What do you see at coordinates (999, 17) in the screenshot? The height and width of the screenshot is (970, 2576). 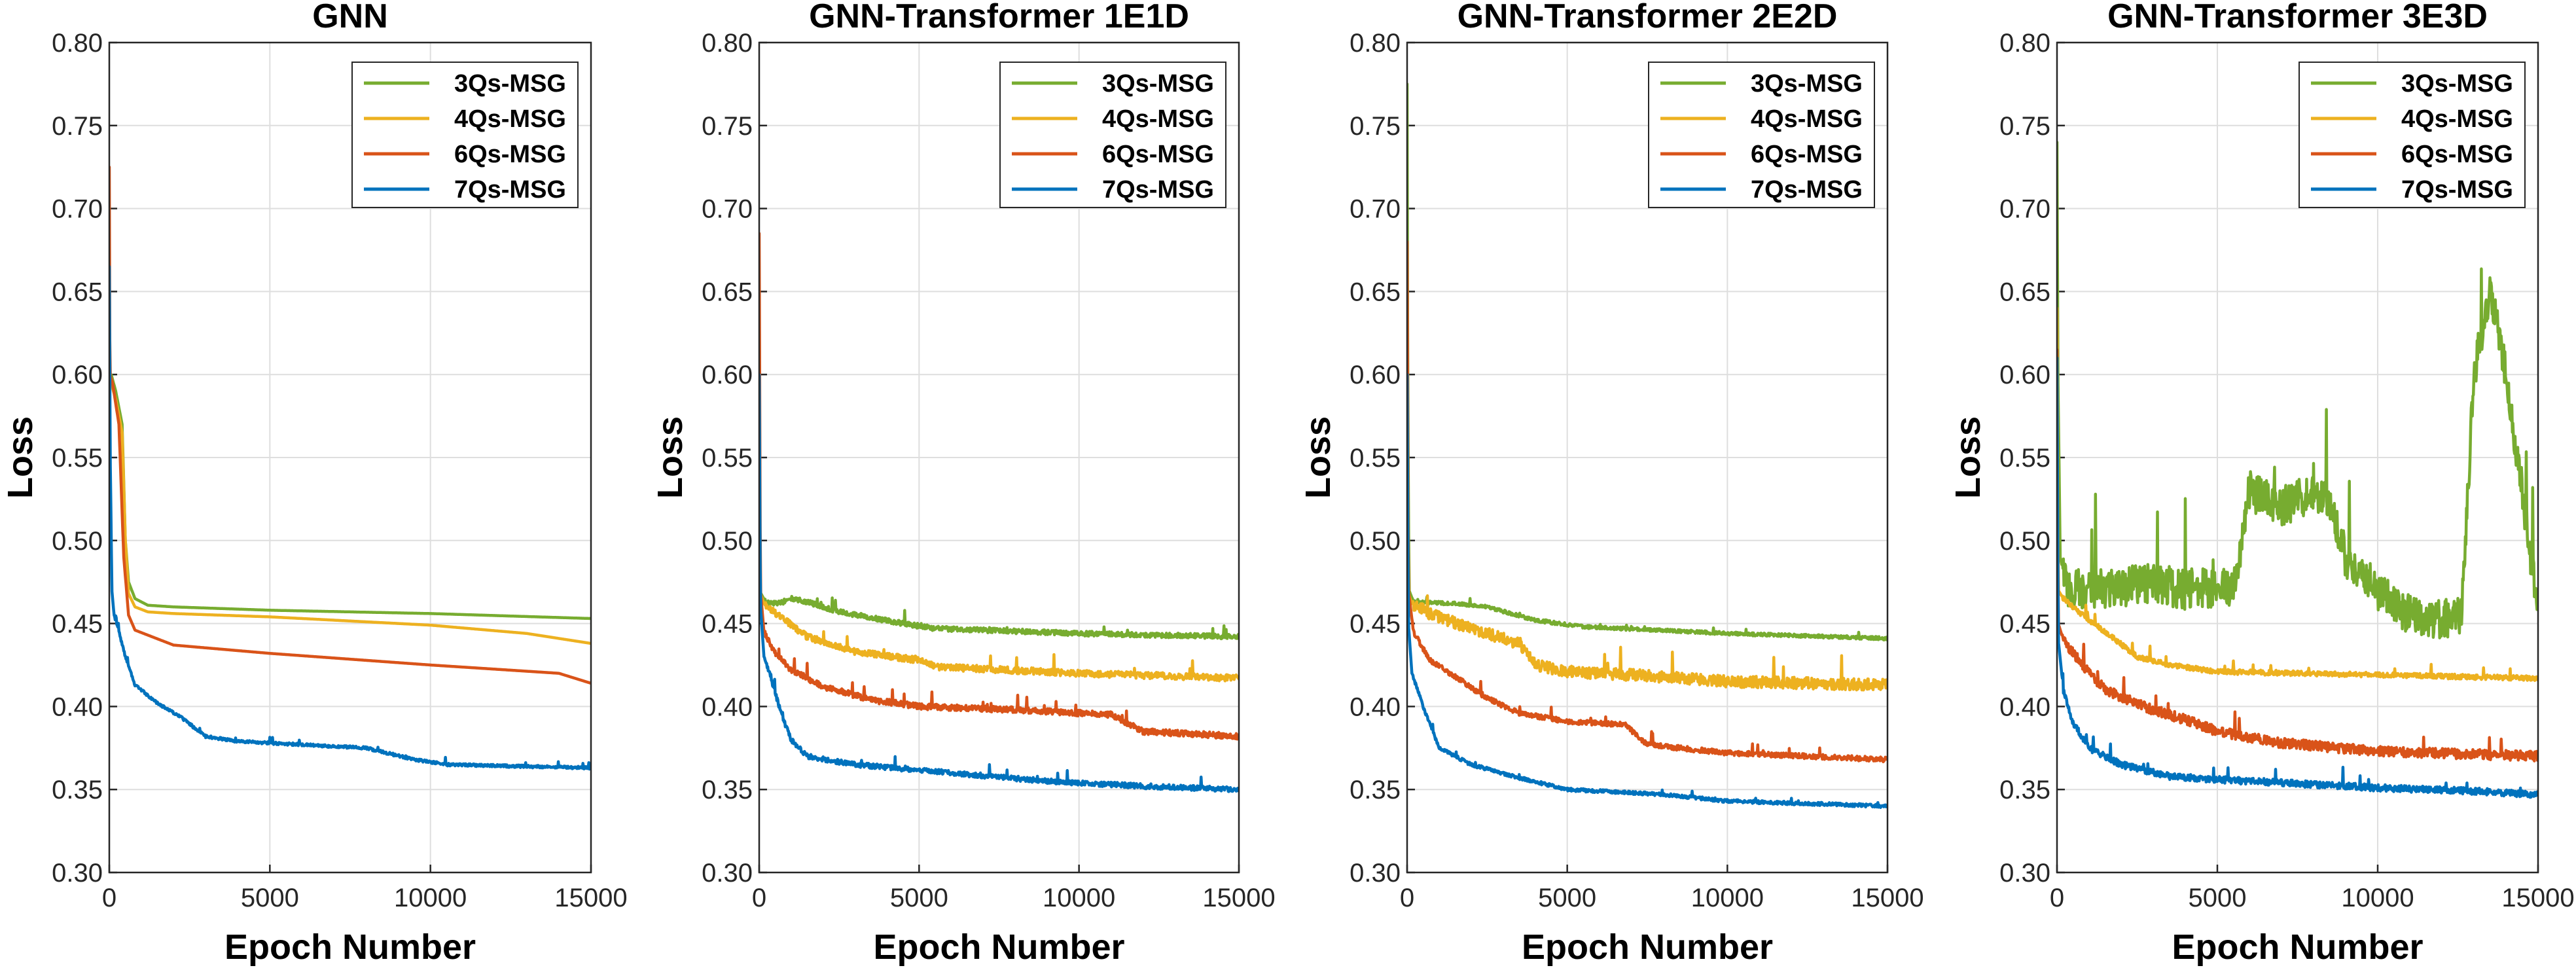 I see `chart-title: GNN-Transformer 1E1D` at bounding box center [999, 17].